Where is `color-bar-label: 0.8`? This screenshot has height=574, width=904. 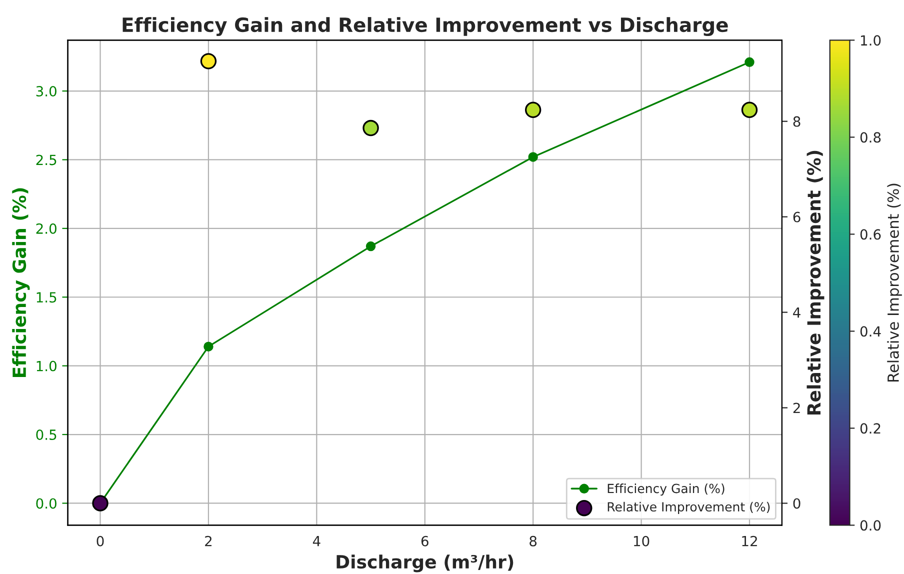 color-bar-label: 0.8 is located at coordinates (870, 137).